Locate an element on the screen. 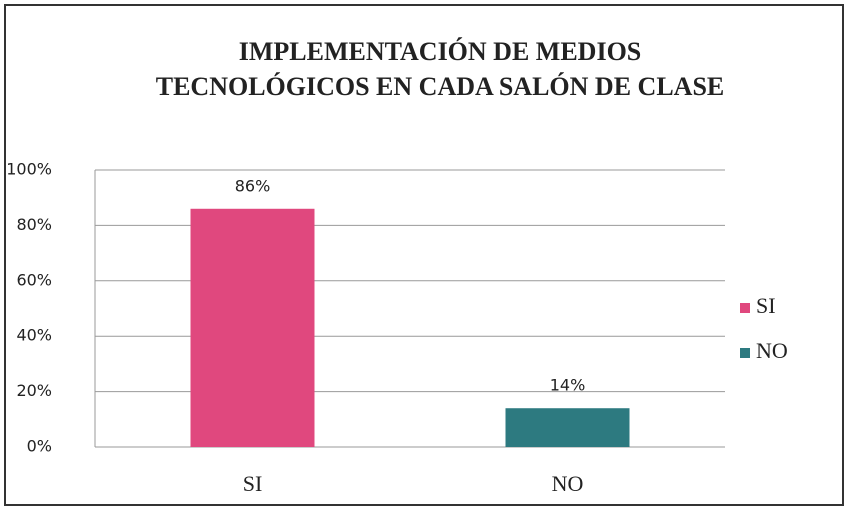  x-tick-label: NO is located at coordinates (568, 483).